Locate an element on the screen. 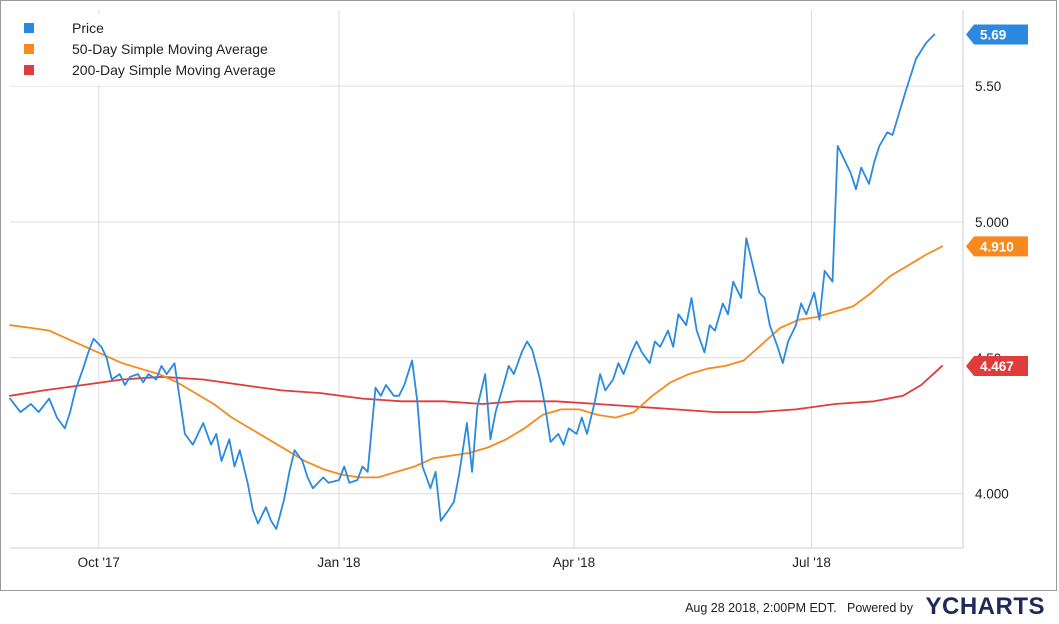 Image resolution: width=1059 pixels, height=624 pixels. last-value-badge-sma200 is located at coordinates (997, 365).